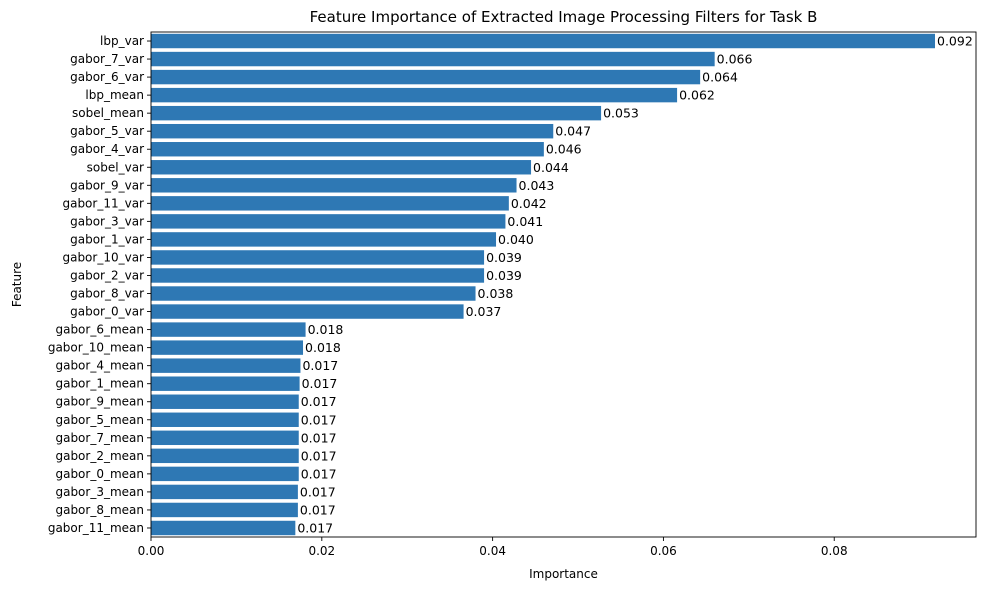 The image size is (987, 590). I want to click on data-label: 0.062, so click(697, 95).